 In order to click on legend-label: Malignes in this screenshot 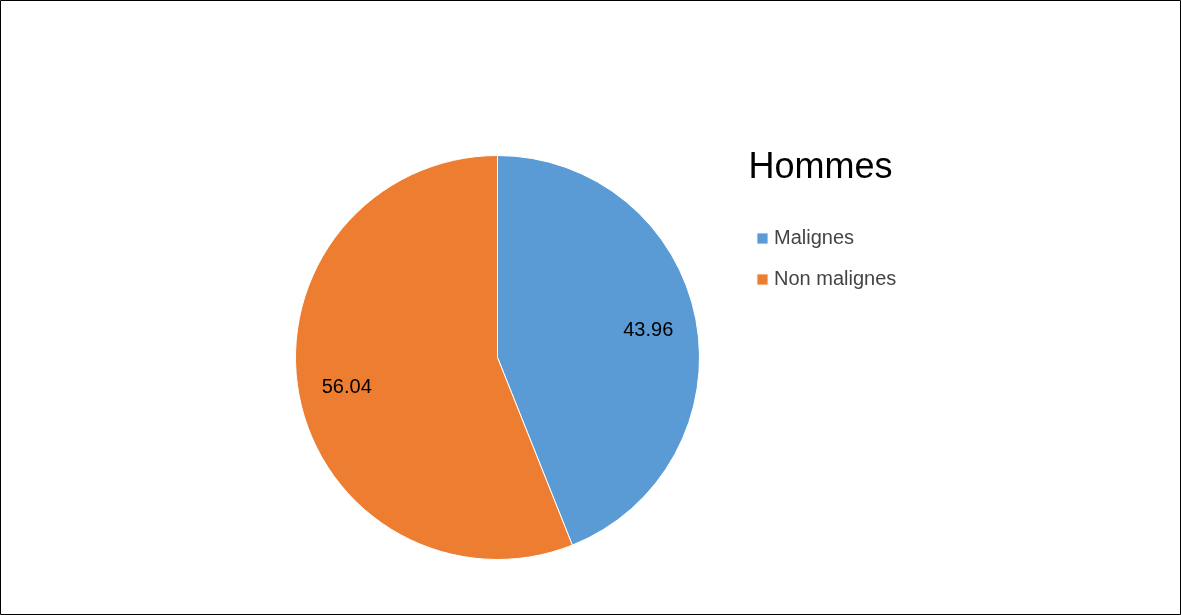, I will do `click(814, 237)`.